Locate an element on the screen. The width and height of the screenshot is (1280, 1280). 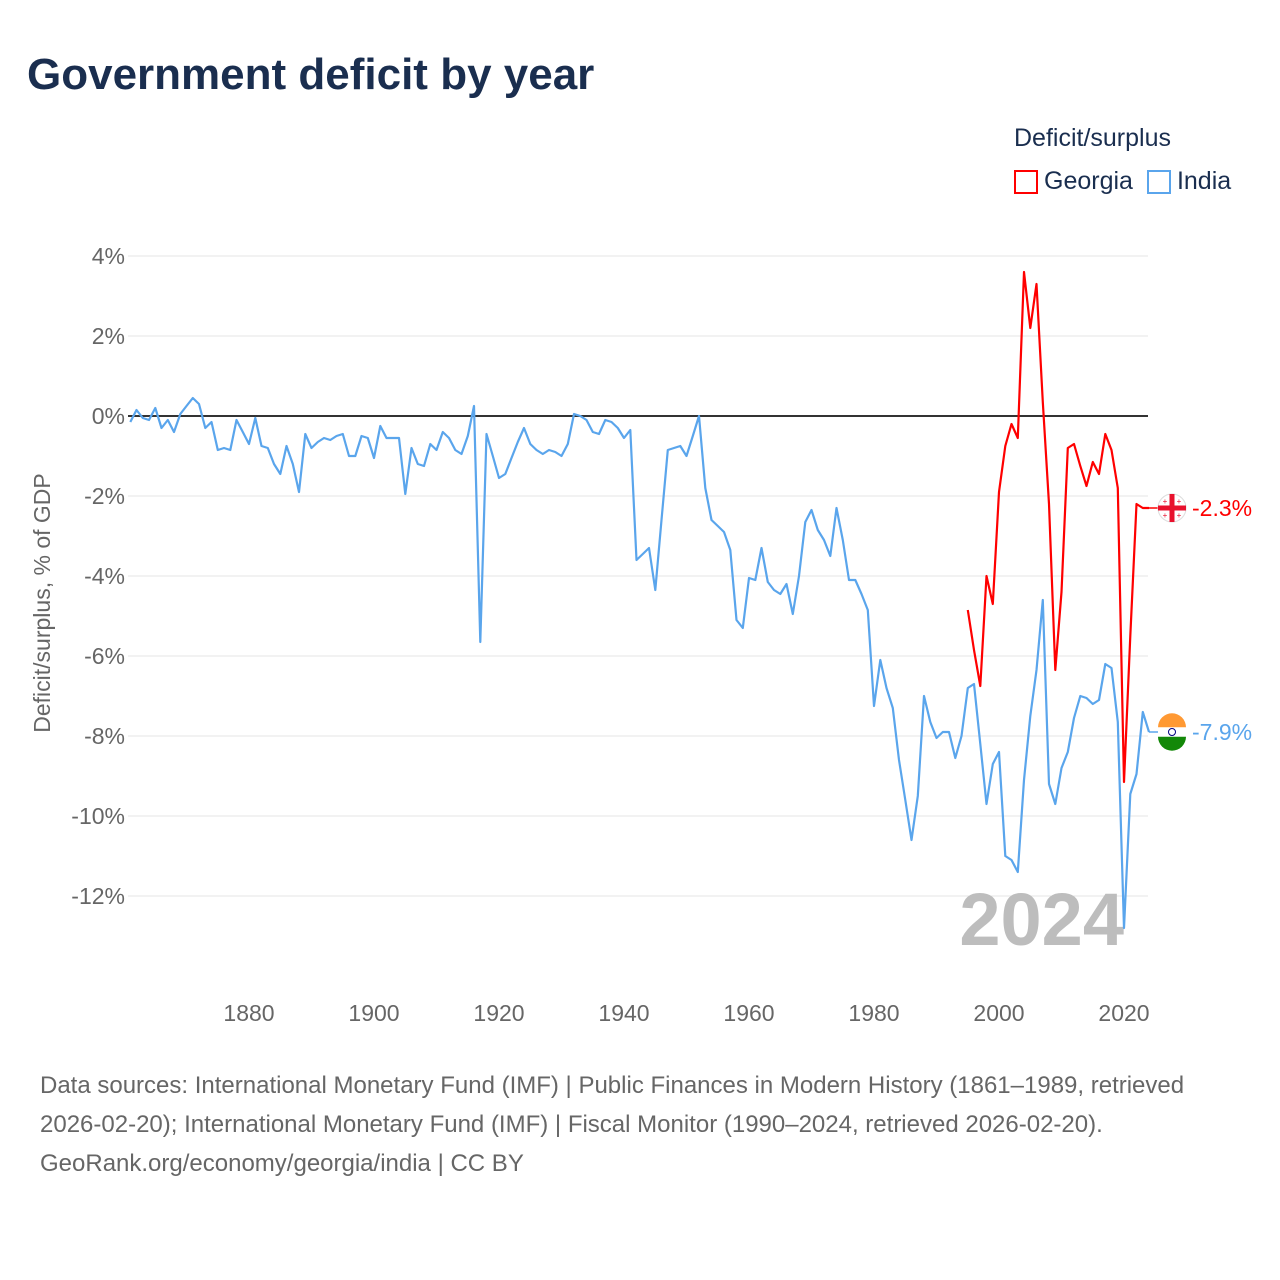
y-tick-label: -6% is located at coordinates (104, 656).